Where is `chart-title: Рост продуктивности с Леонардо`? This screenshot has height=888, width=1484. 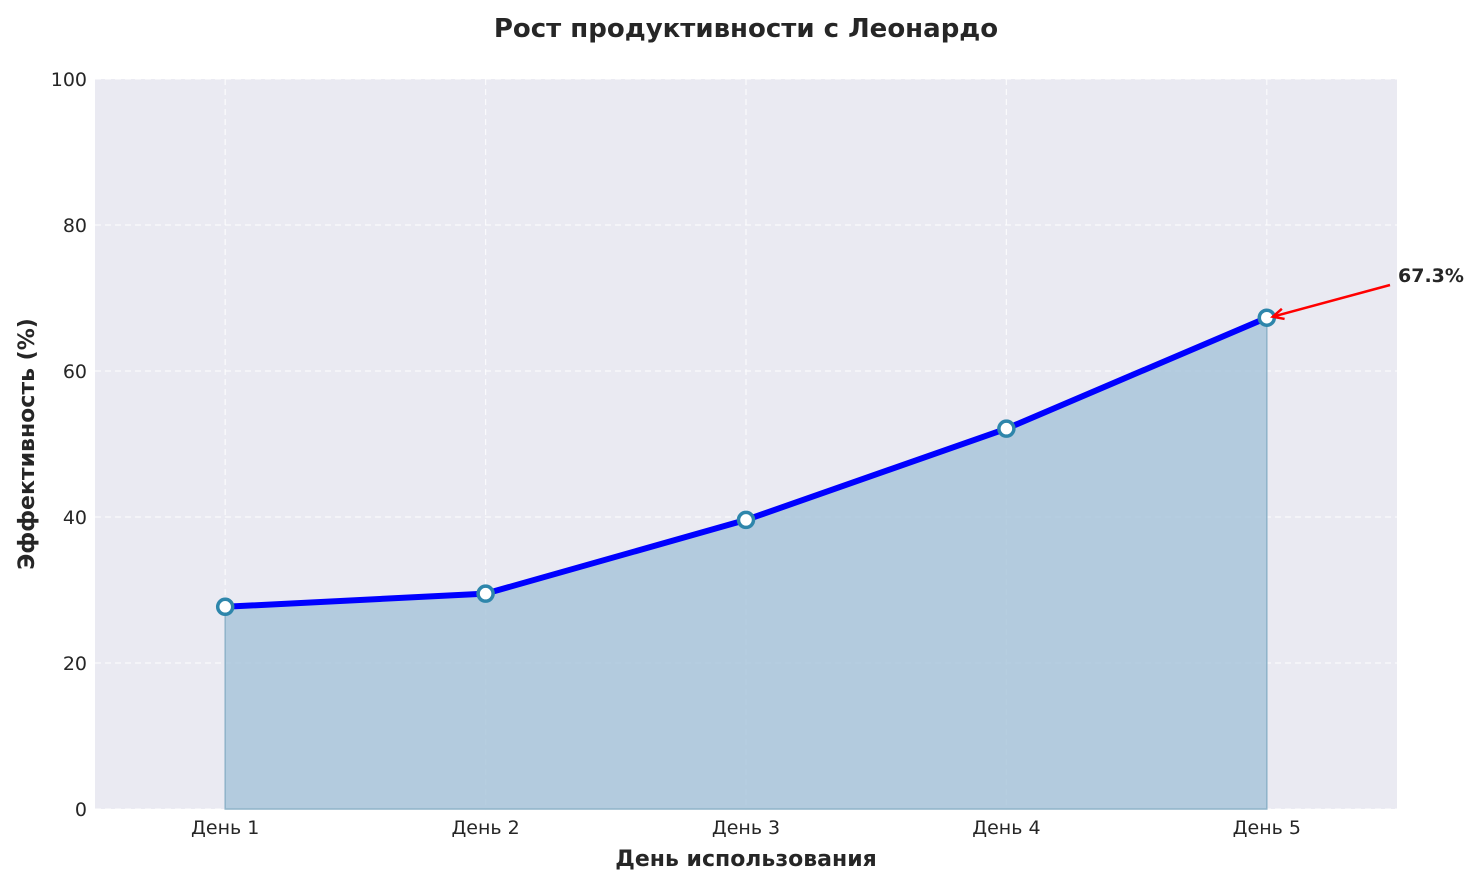 chart-title: Рост продуктивности с Леонардо is located at coordinates (746, 29).